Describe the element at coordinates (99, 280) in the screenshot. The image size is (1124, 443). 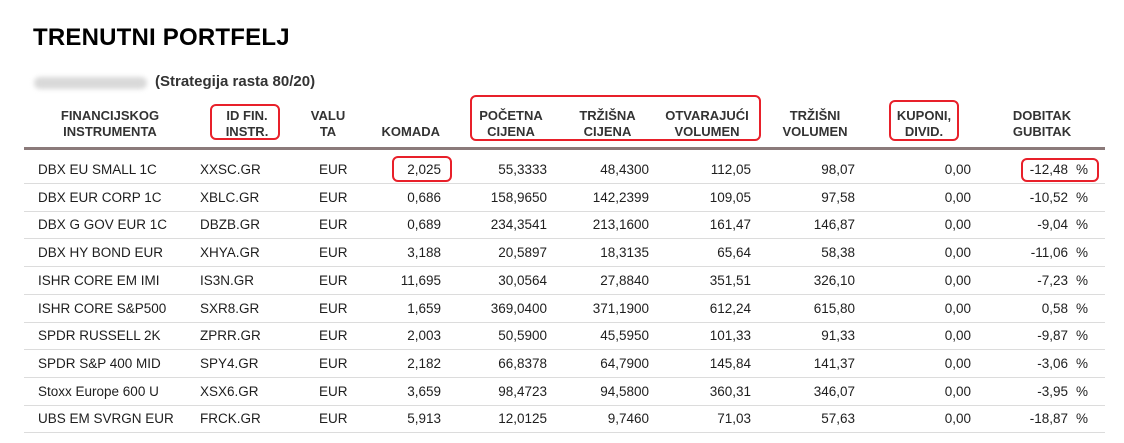
I see `cell-name: ISHR CORE EM IMI` at that location.